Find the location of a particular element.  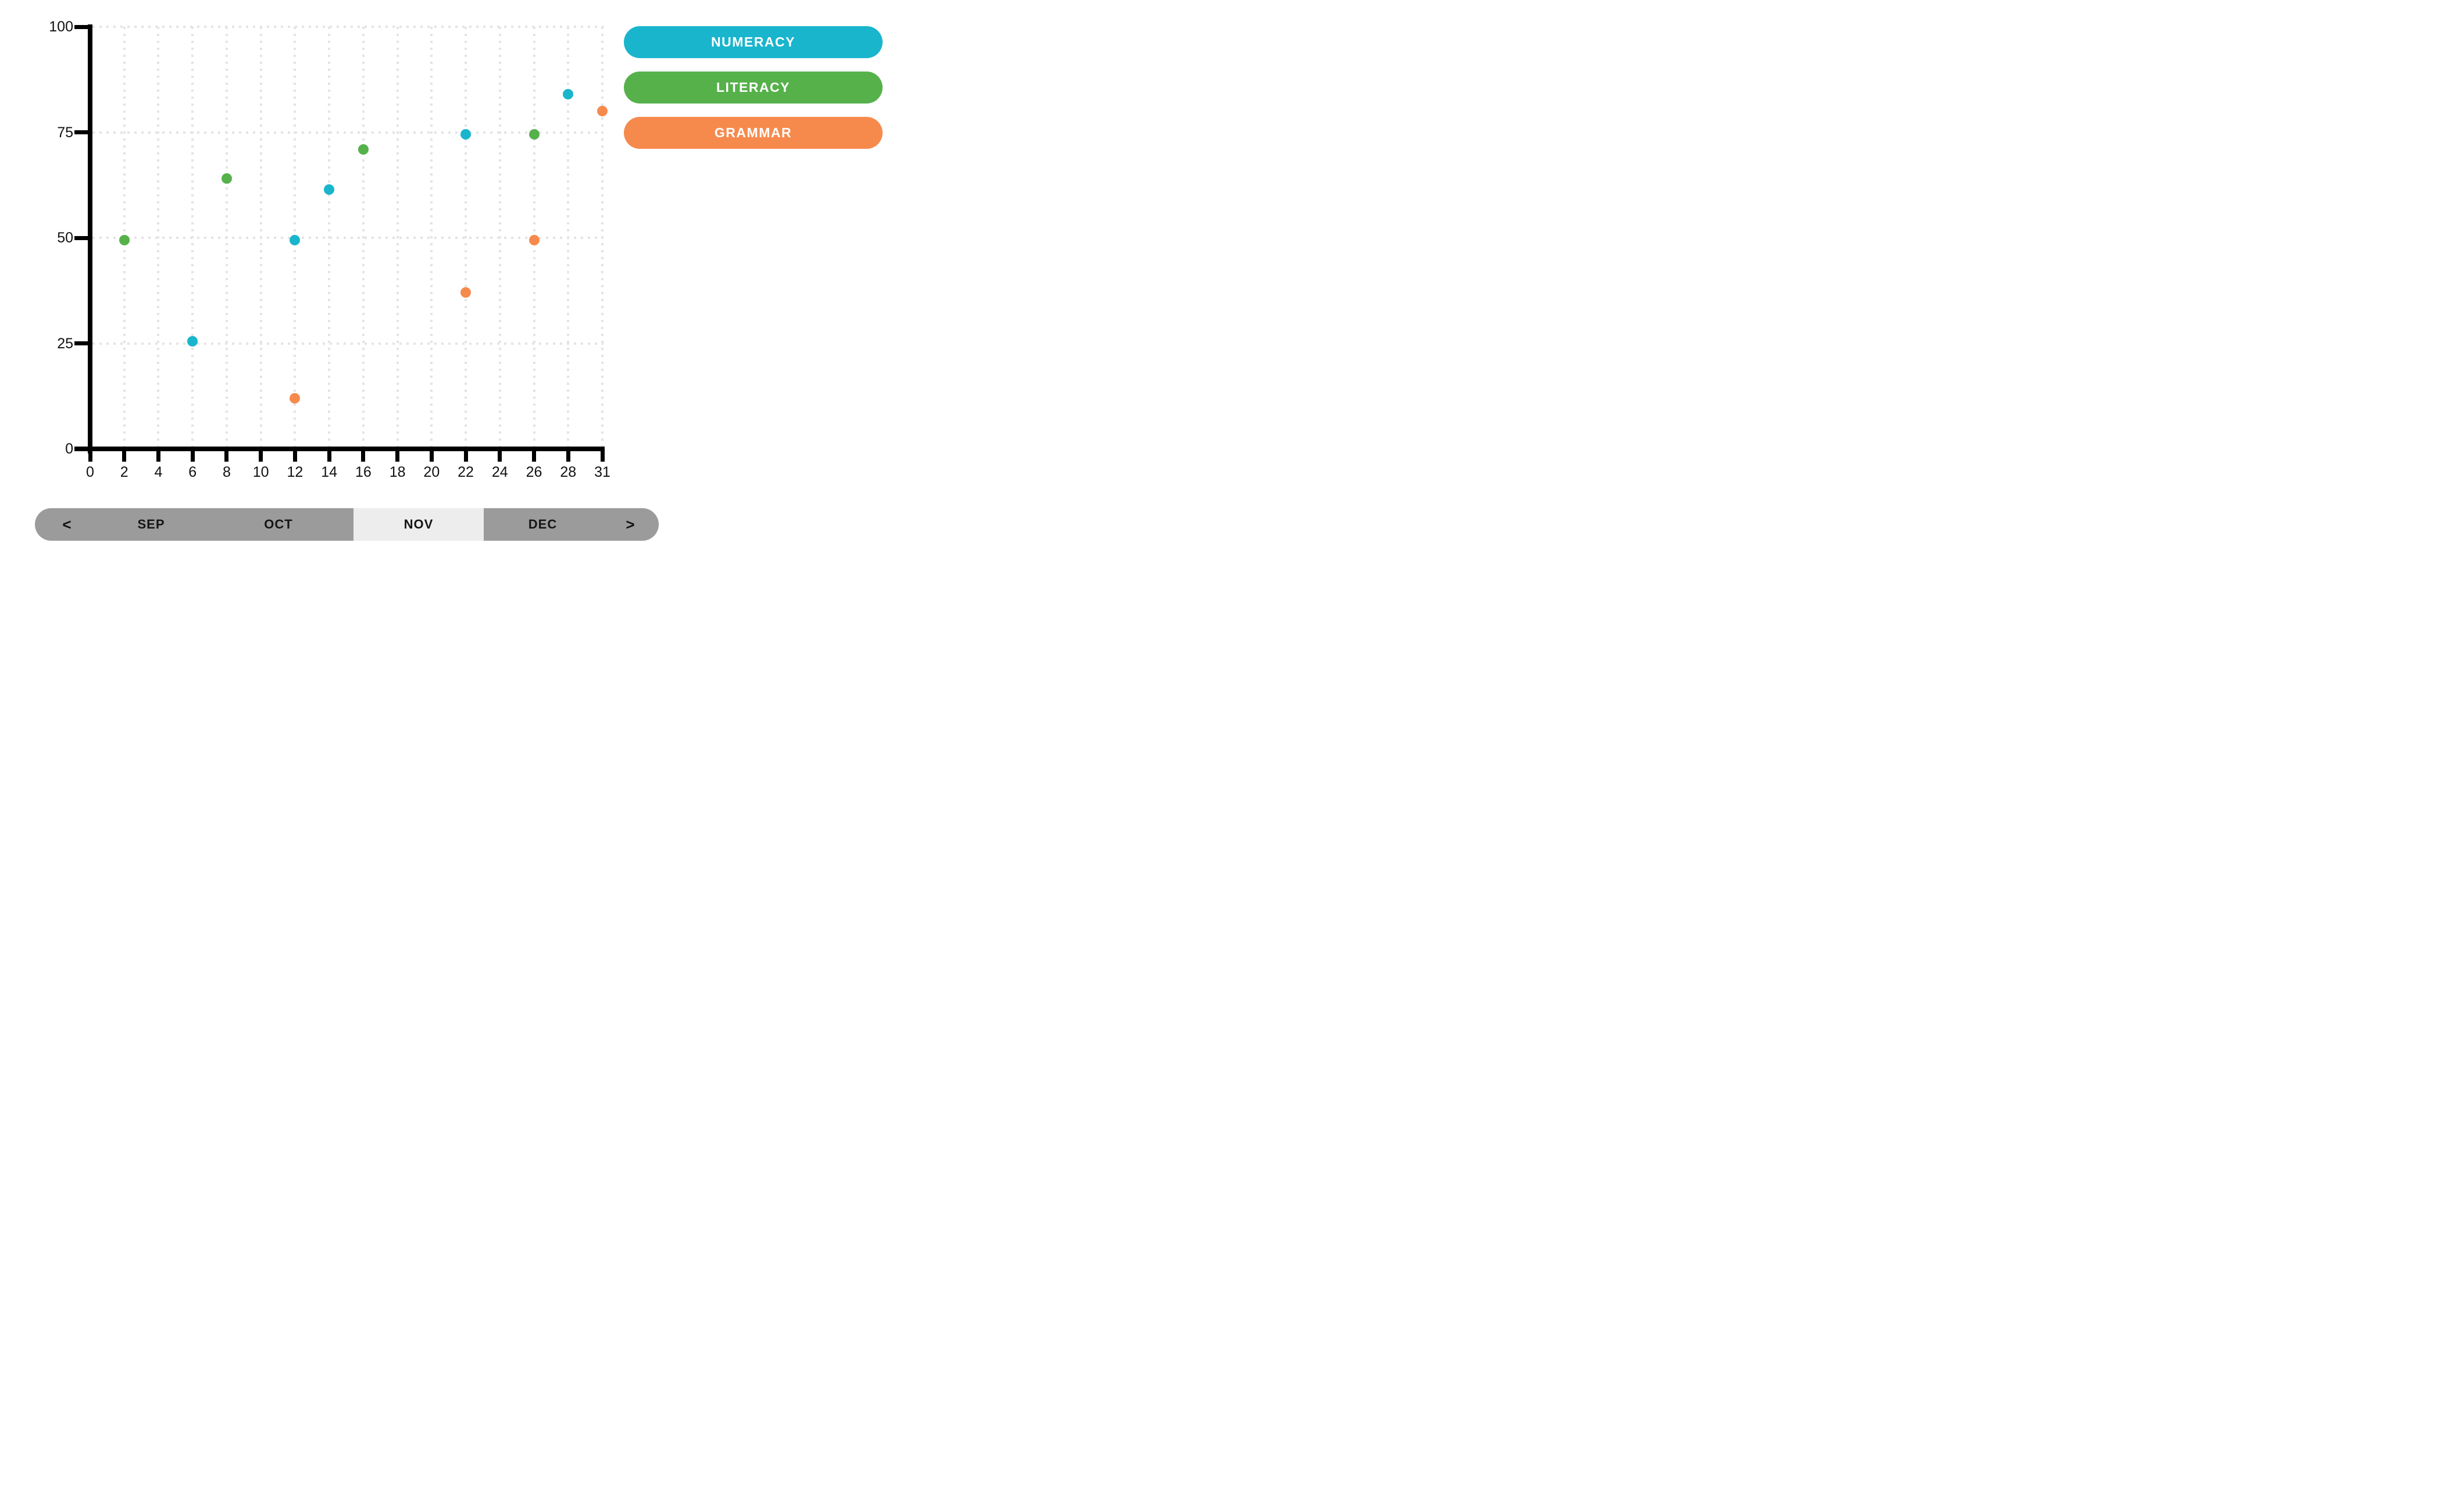

y-axis-tick-label: 100 is located at coordinates (61, 27).